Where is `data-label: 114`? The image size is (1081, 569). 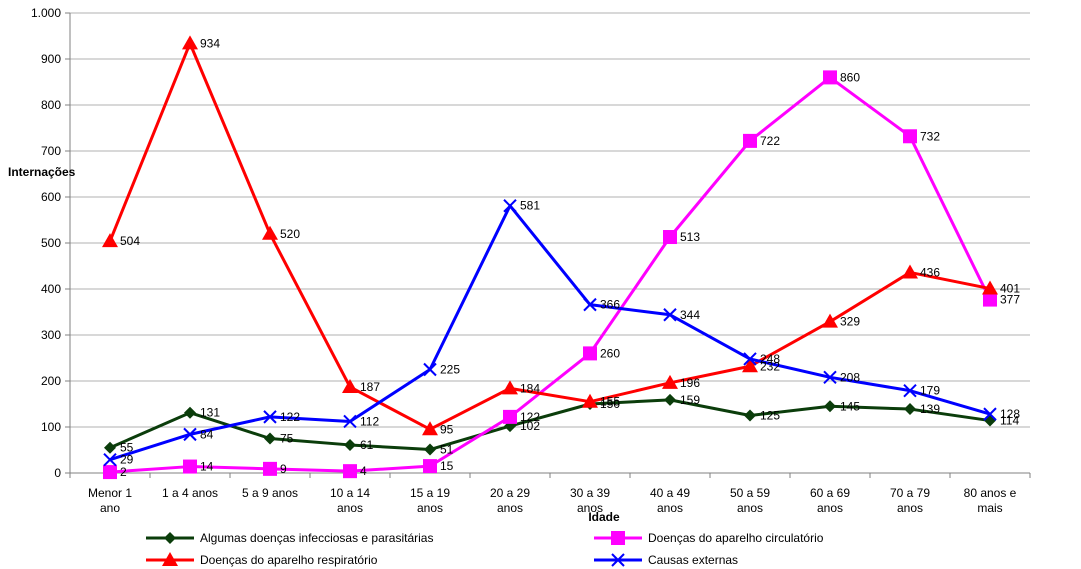 data-label: 114 is located at coordinates (1009, 421).